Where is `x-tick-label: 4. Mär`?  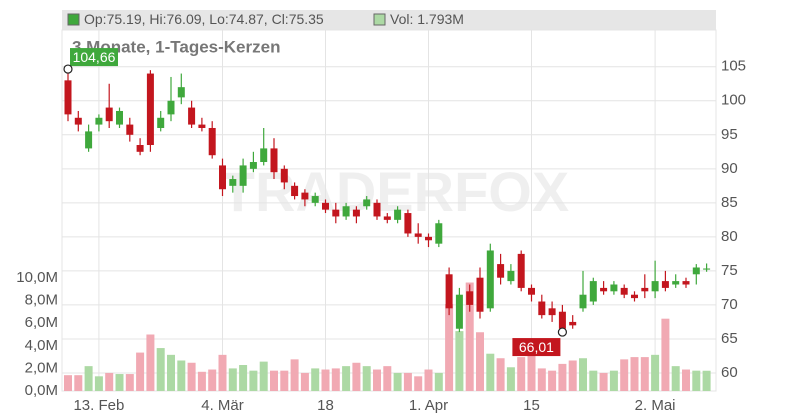 x-tick-label: 4. Mär is located at coordinates (222, 405).